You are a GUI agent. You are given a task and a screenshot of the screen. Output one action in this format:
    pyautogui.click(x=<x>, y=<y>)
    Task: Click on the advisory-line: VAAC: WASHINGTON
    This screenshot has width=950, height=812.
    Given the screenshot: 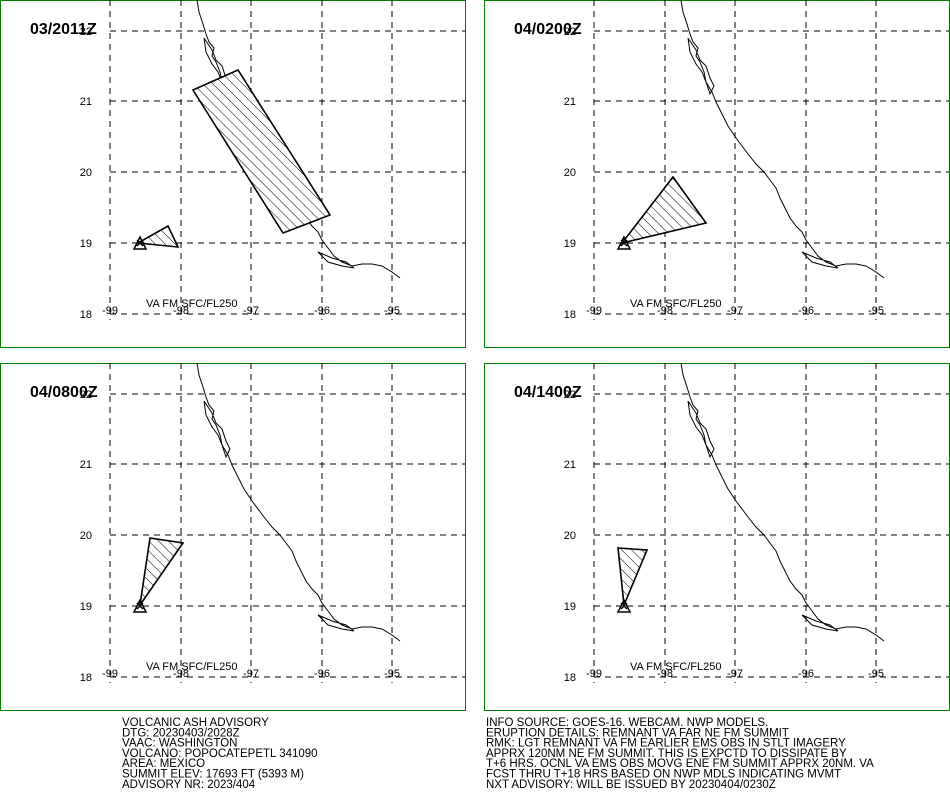 What is the action you would take?
    pyautogui.click(x=179, y=744)
    